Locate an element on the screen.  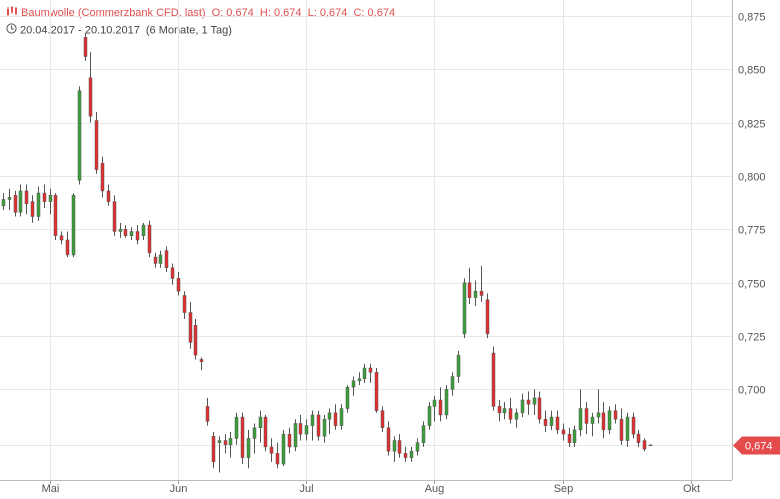
ohlc-values: O: 0,674 H: 0,674 L: 0,674 C: 0,674 is located at coordinates (303, 12).